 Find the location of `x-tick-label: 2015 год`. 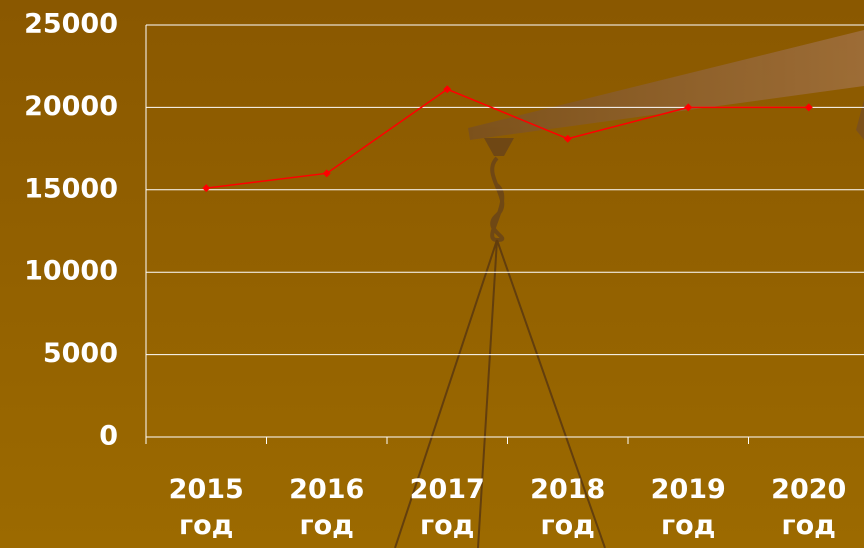

x-tick-label: 2015 год is located at coordinates (206, 507).